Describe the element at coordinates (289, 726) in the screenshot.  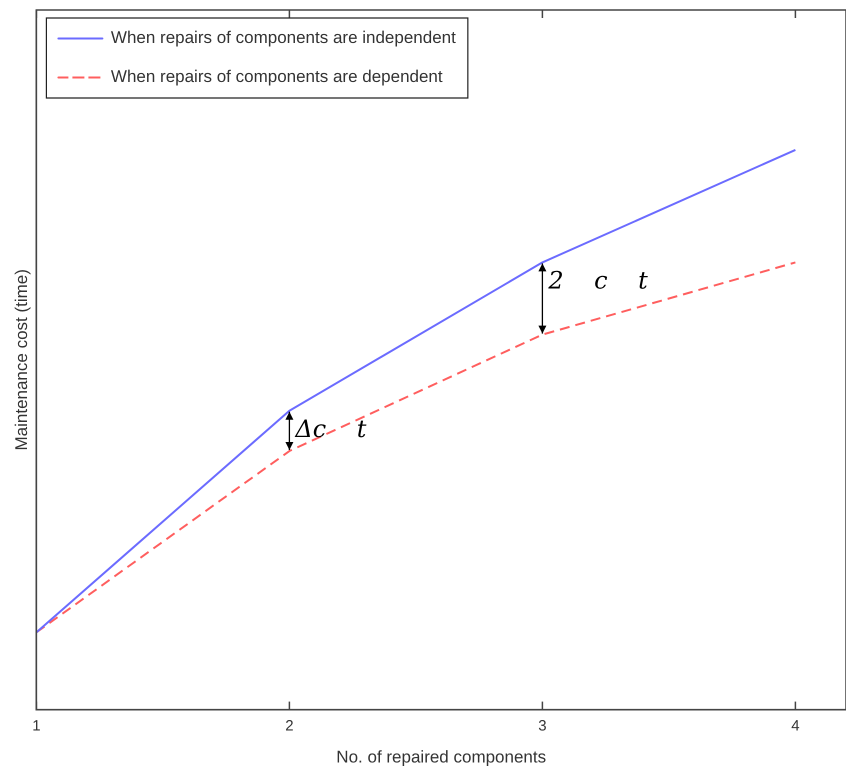
I see `x-tick-label: 2` at that location.